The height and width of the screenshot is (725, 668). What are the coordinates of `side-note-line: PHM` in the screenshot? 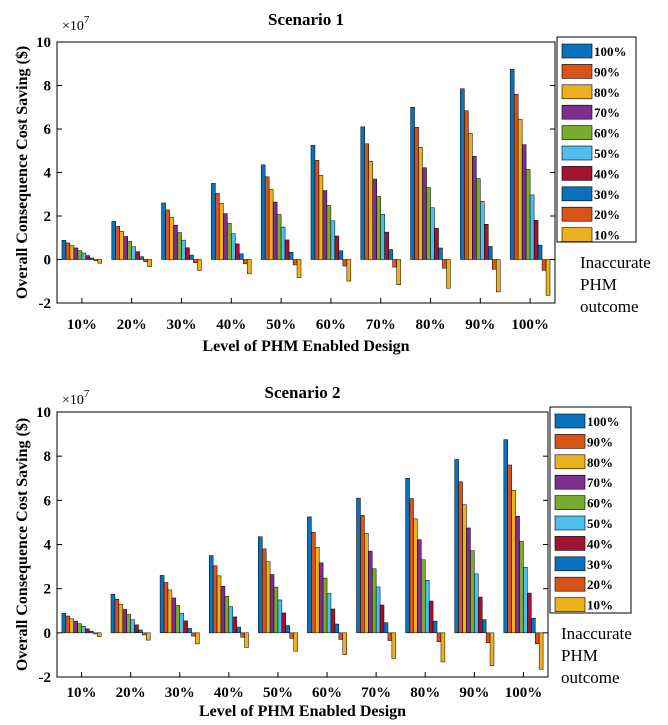 It's located at (598, 284).